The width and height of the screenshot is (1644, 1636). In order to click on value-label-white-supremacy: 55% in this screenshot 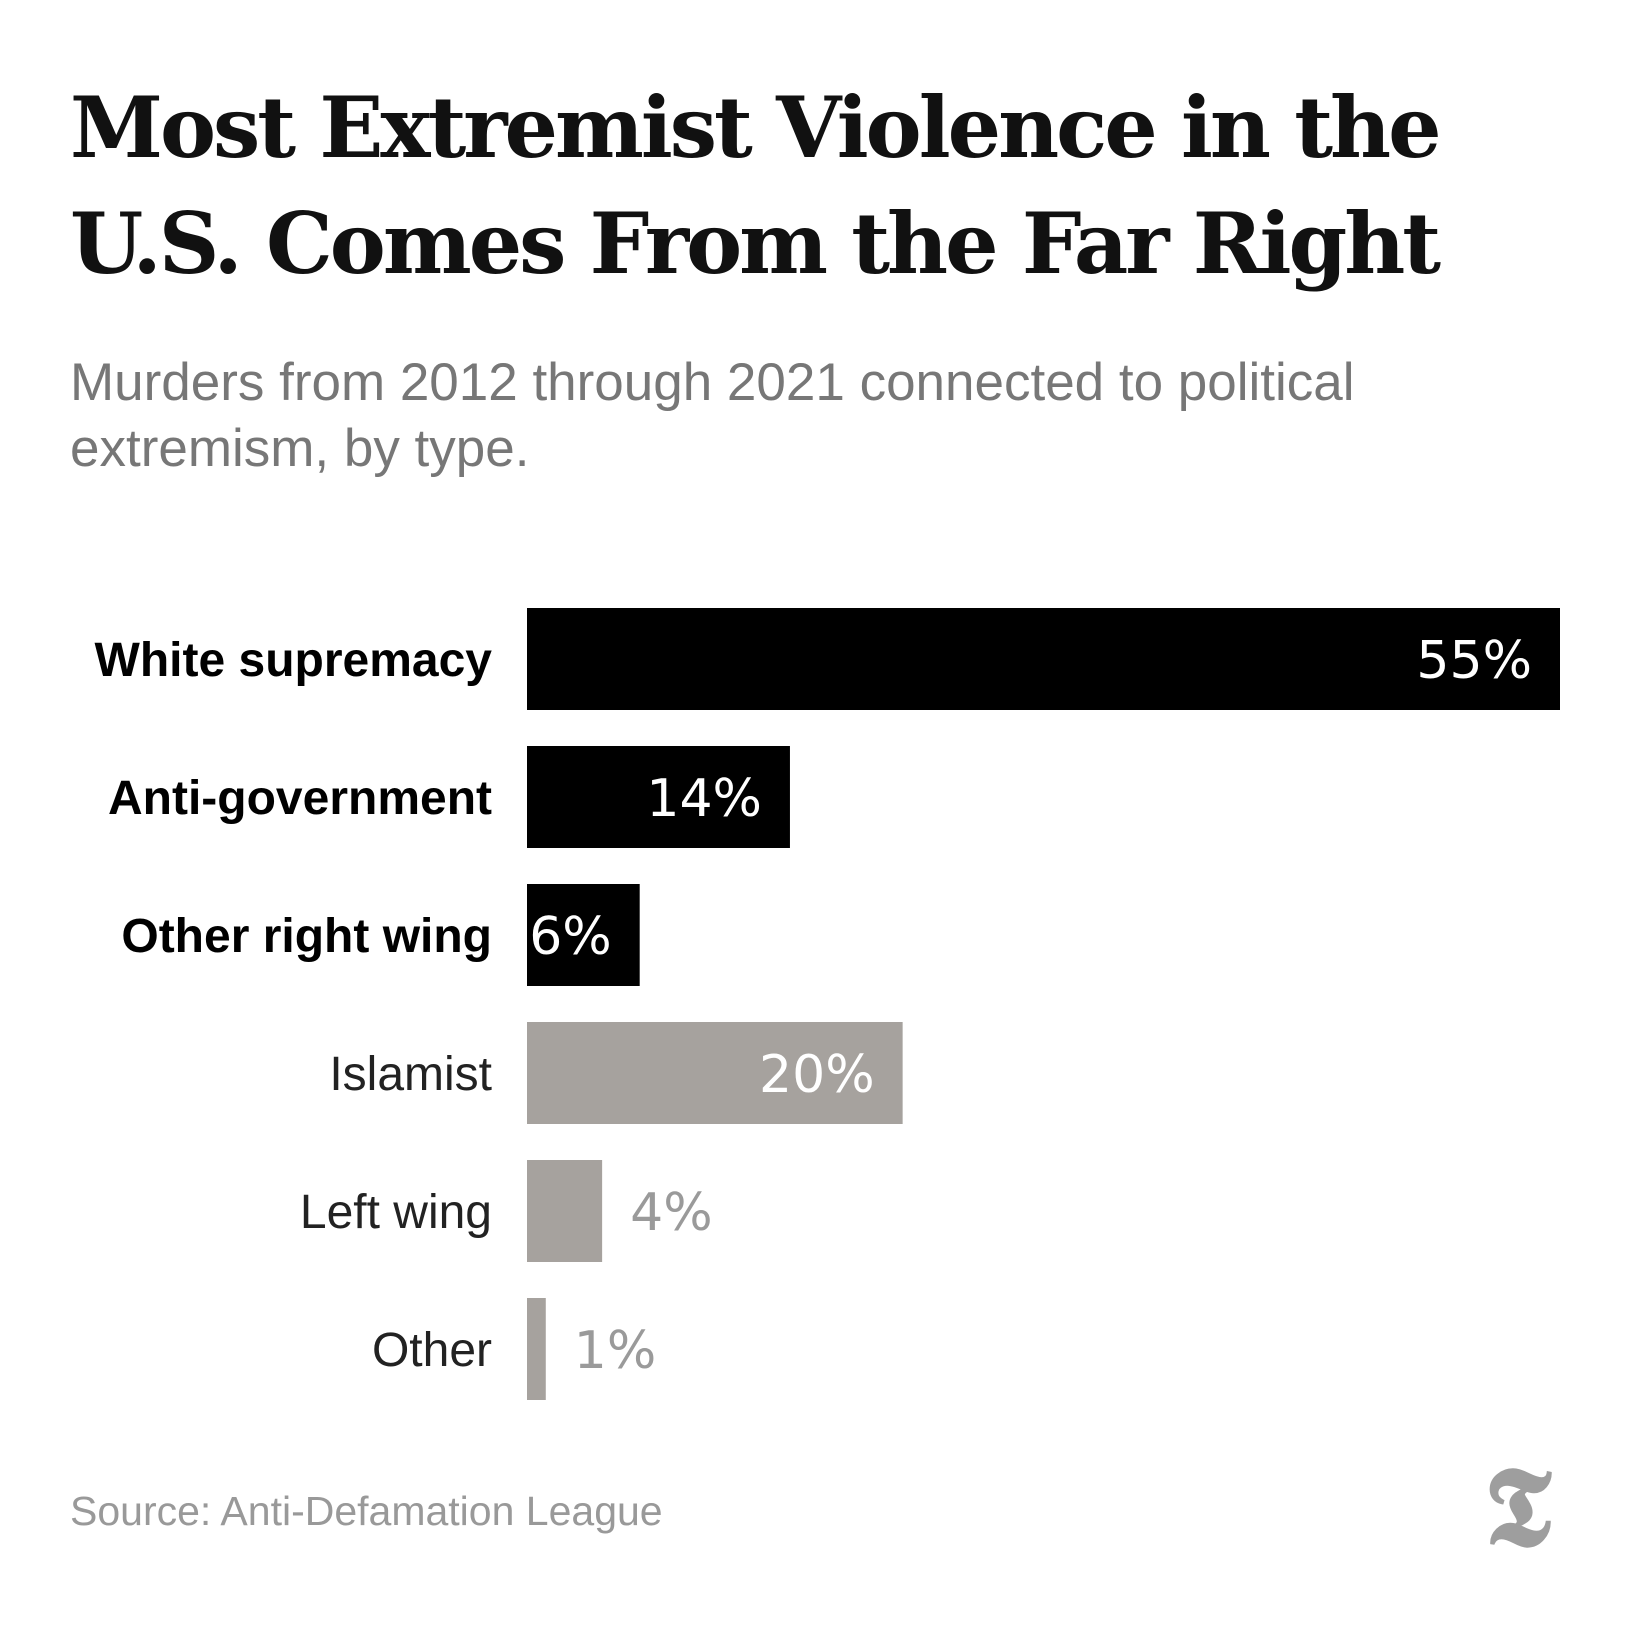, I will do `click(1474, 661)`.